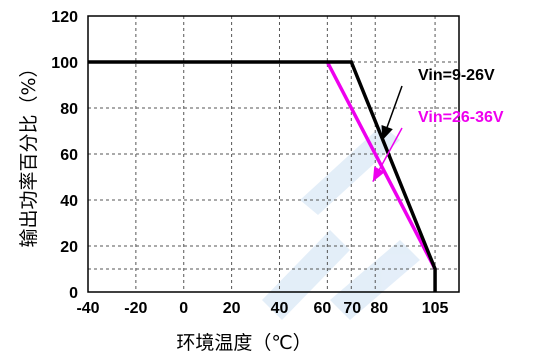 The image size is (537, 360). What do you see at coordinates (461, 117) in the screenshot?
I see `annotation-label: Vin=26-36V` at bounding box center [461, 117].